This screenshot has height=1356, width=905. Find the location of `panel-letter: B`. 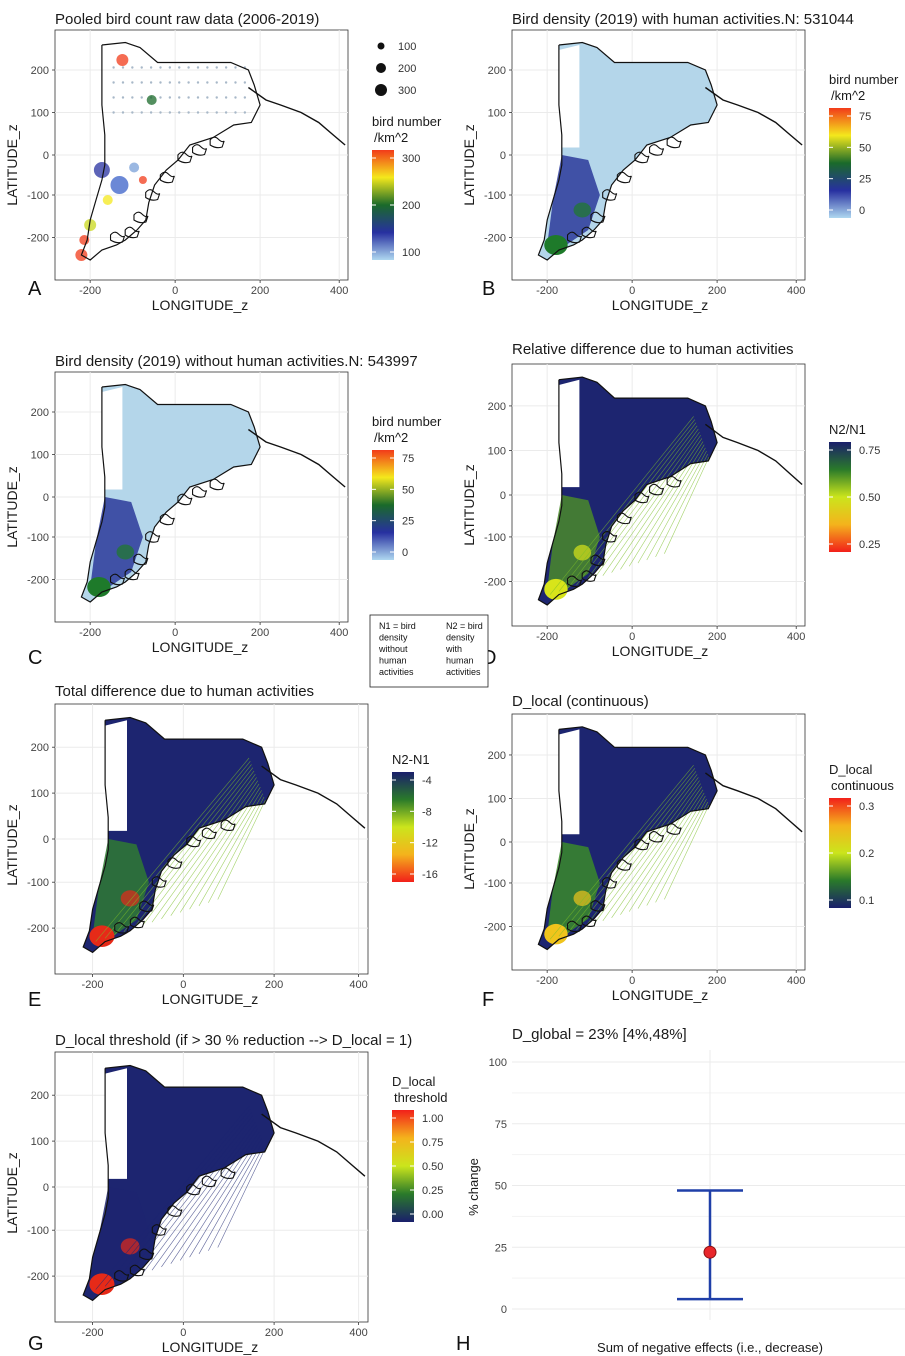

panel-letter: B is located at coordinates (488, 289).